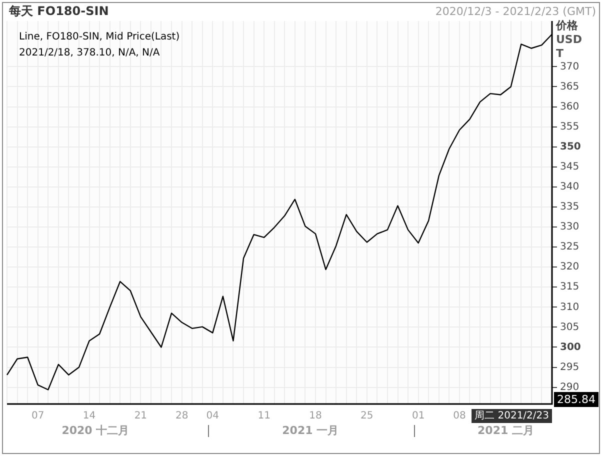 Image resolution: width=602 pixels, height=456 pixels. Describe the element at coordinates (96, 430) in the screenshot. I see `text: 2020 十二月` at that location.